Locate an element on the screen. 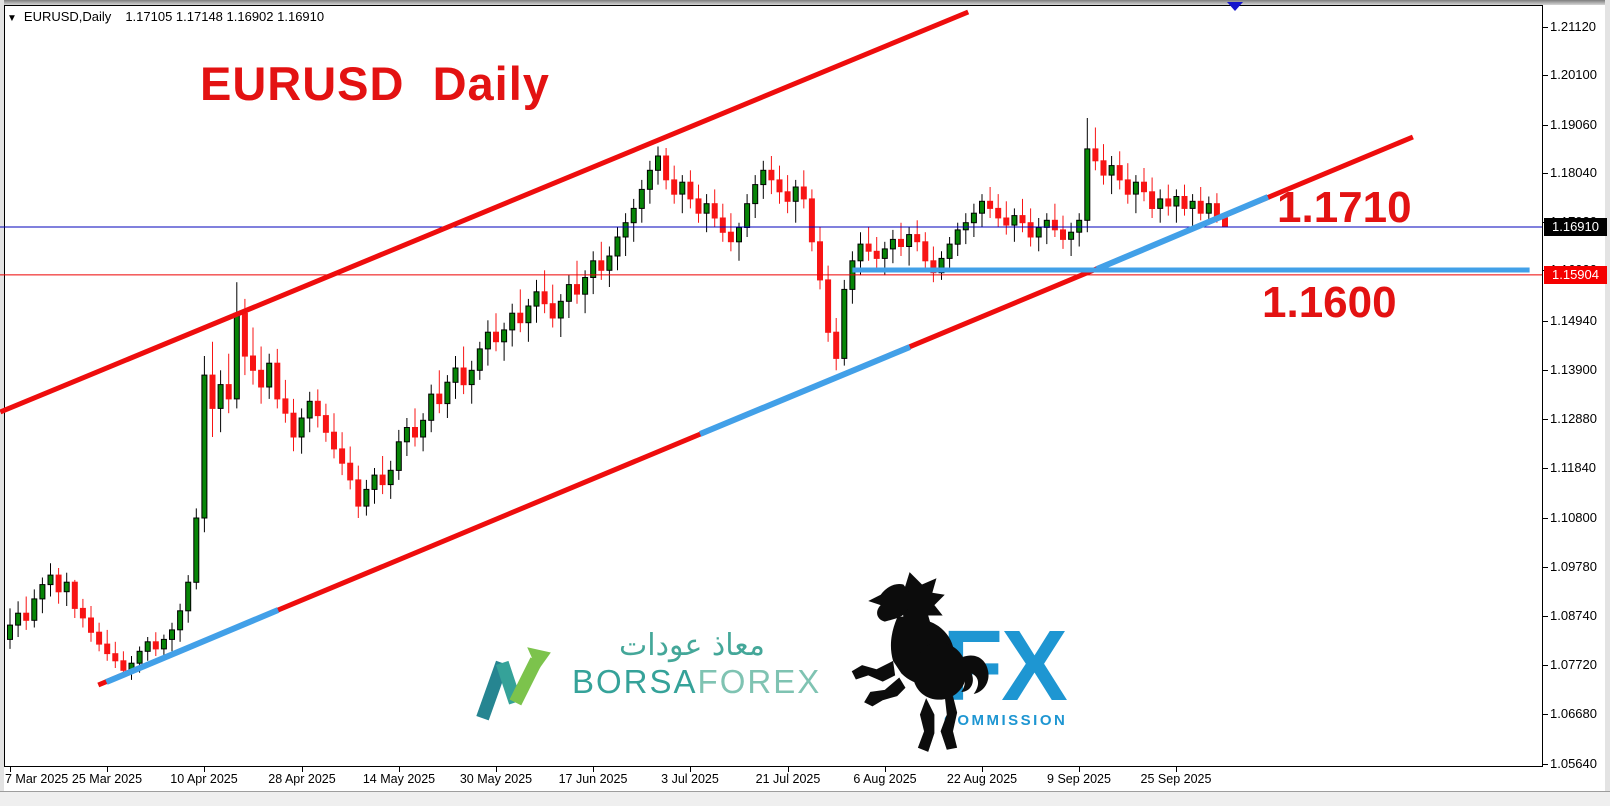  rearing-horse-icon is located at coordinates (920, 662).